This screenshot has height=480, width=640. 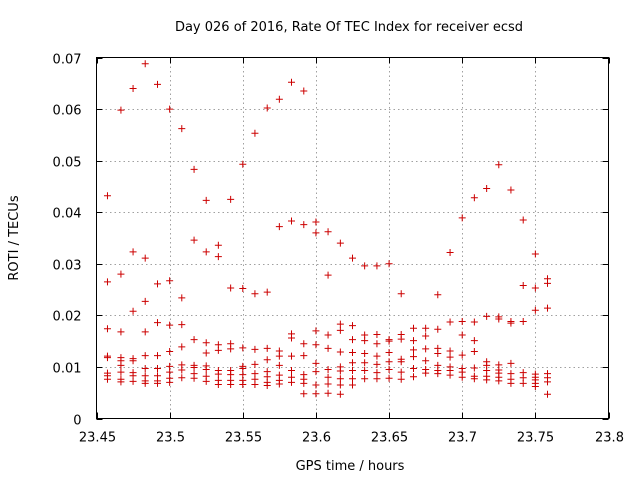 I want to click on y-tick-label: 0.03, so click(x=67, y=266).